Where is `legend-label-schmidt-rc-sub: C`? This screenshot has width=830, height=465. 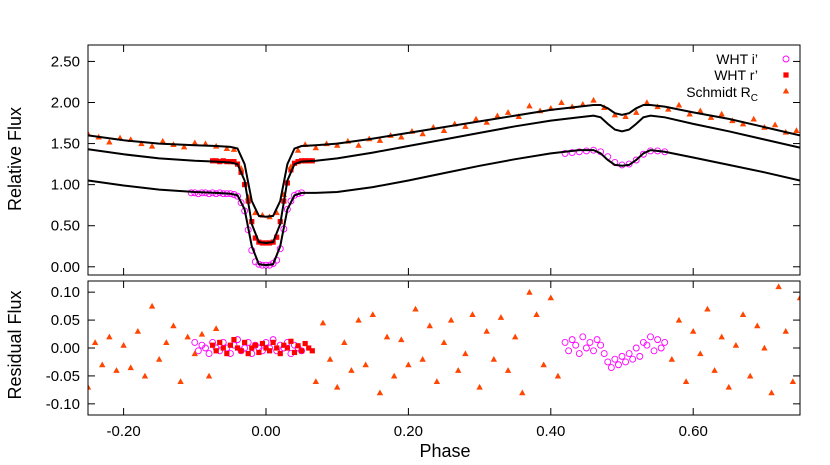
legend-label-schmidt-rc-sub: C is located at coordinates (754, 98).